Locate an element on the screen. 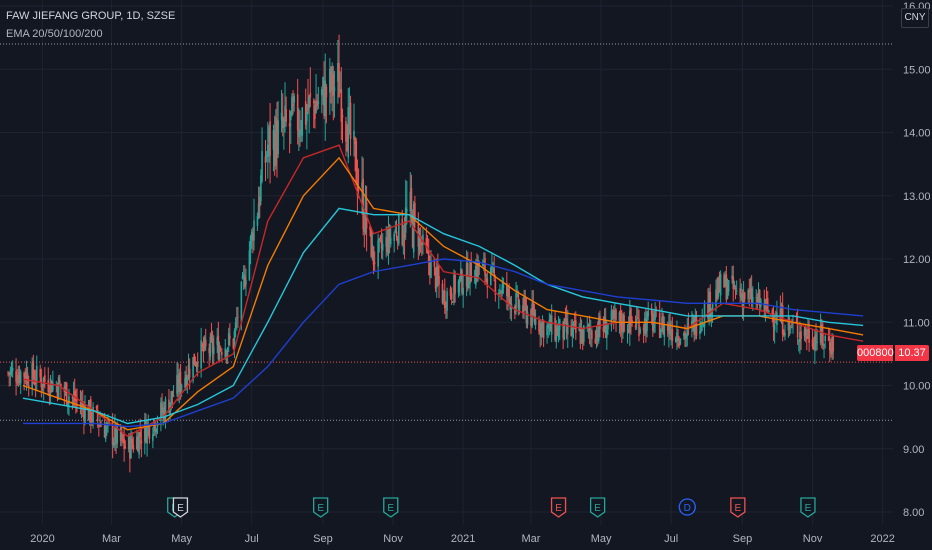  currency-badge: CNY is located at coordinates (915, 18).